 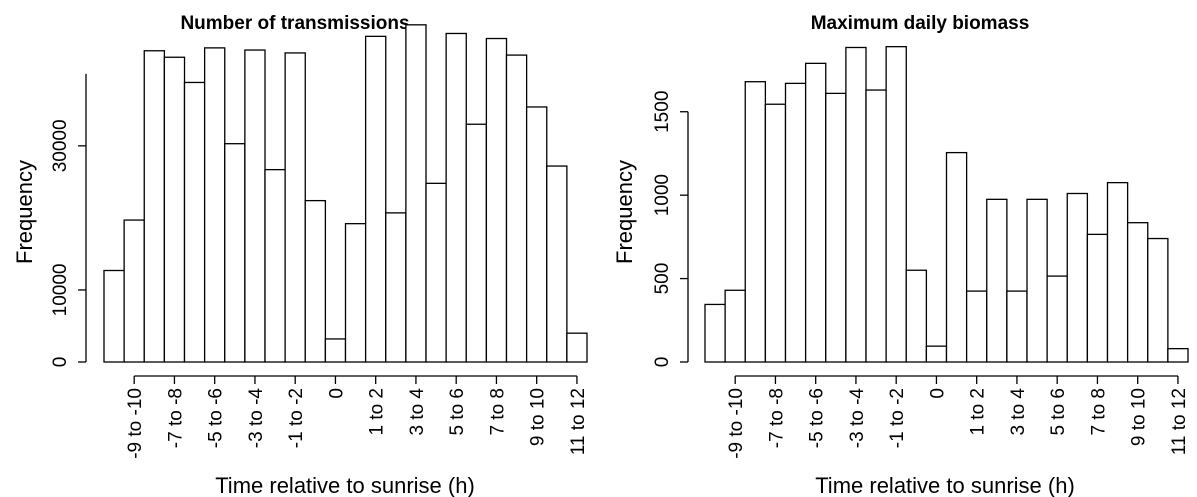 I want to click on y-axis: 0 10000 30000, so click(x=68, y=220).